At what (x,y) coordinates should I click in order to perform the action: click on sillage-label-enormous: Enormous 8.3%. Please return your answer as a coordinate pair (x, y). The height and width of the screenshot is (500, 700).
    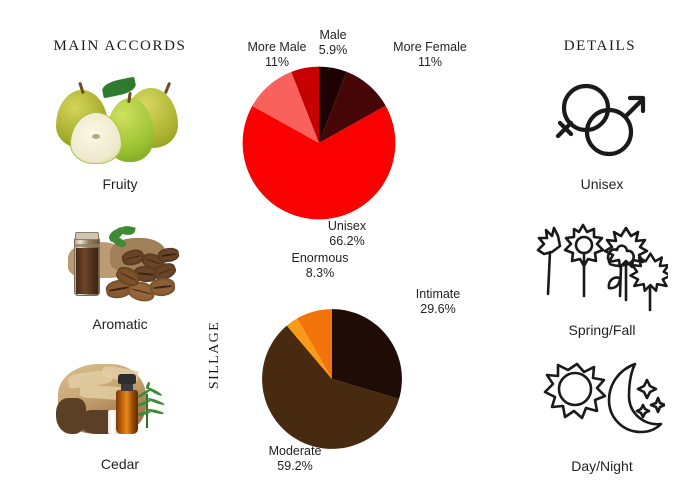
    Looking at the image, I should click on (320, 266).